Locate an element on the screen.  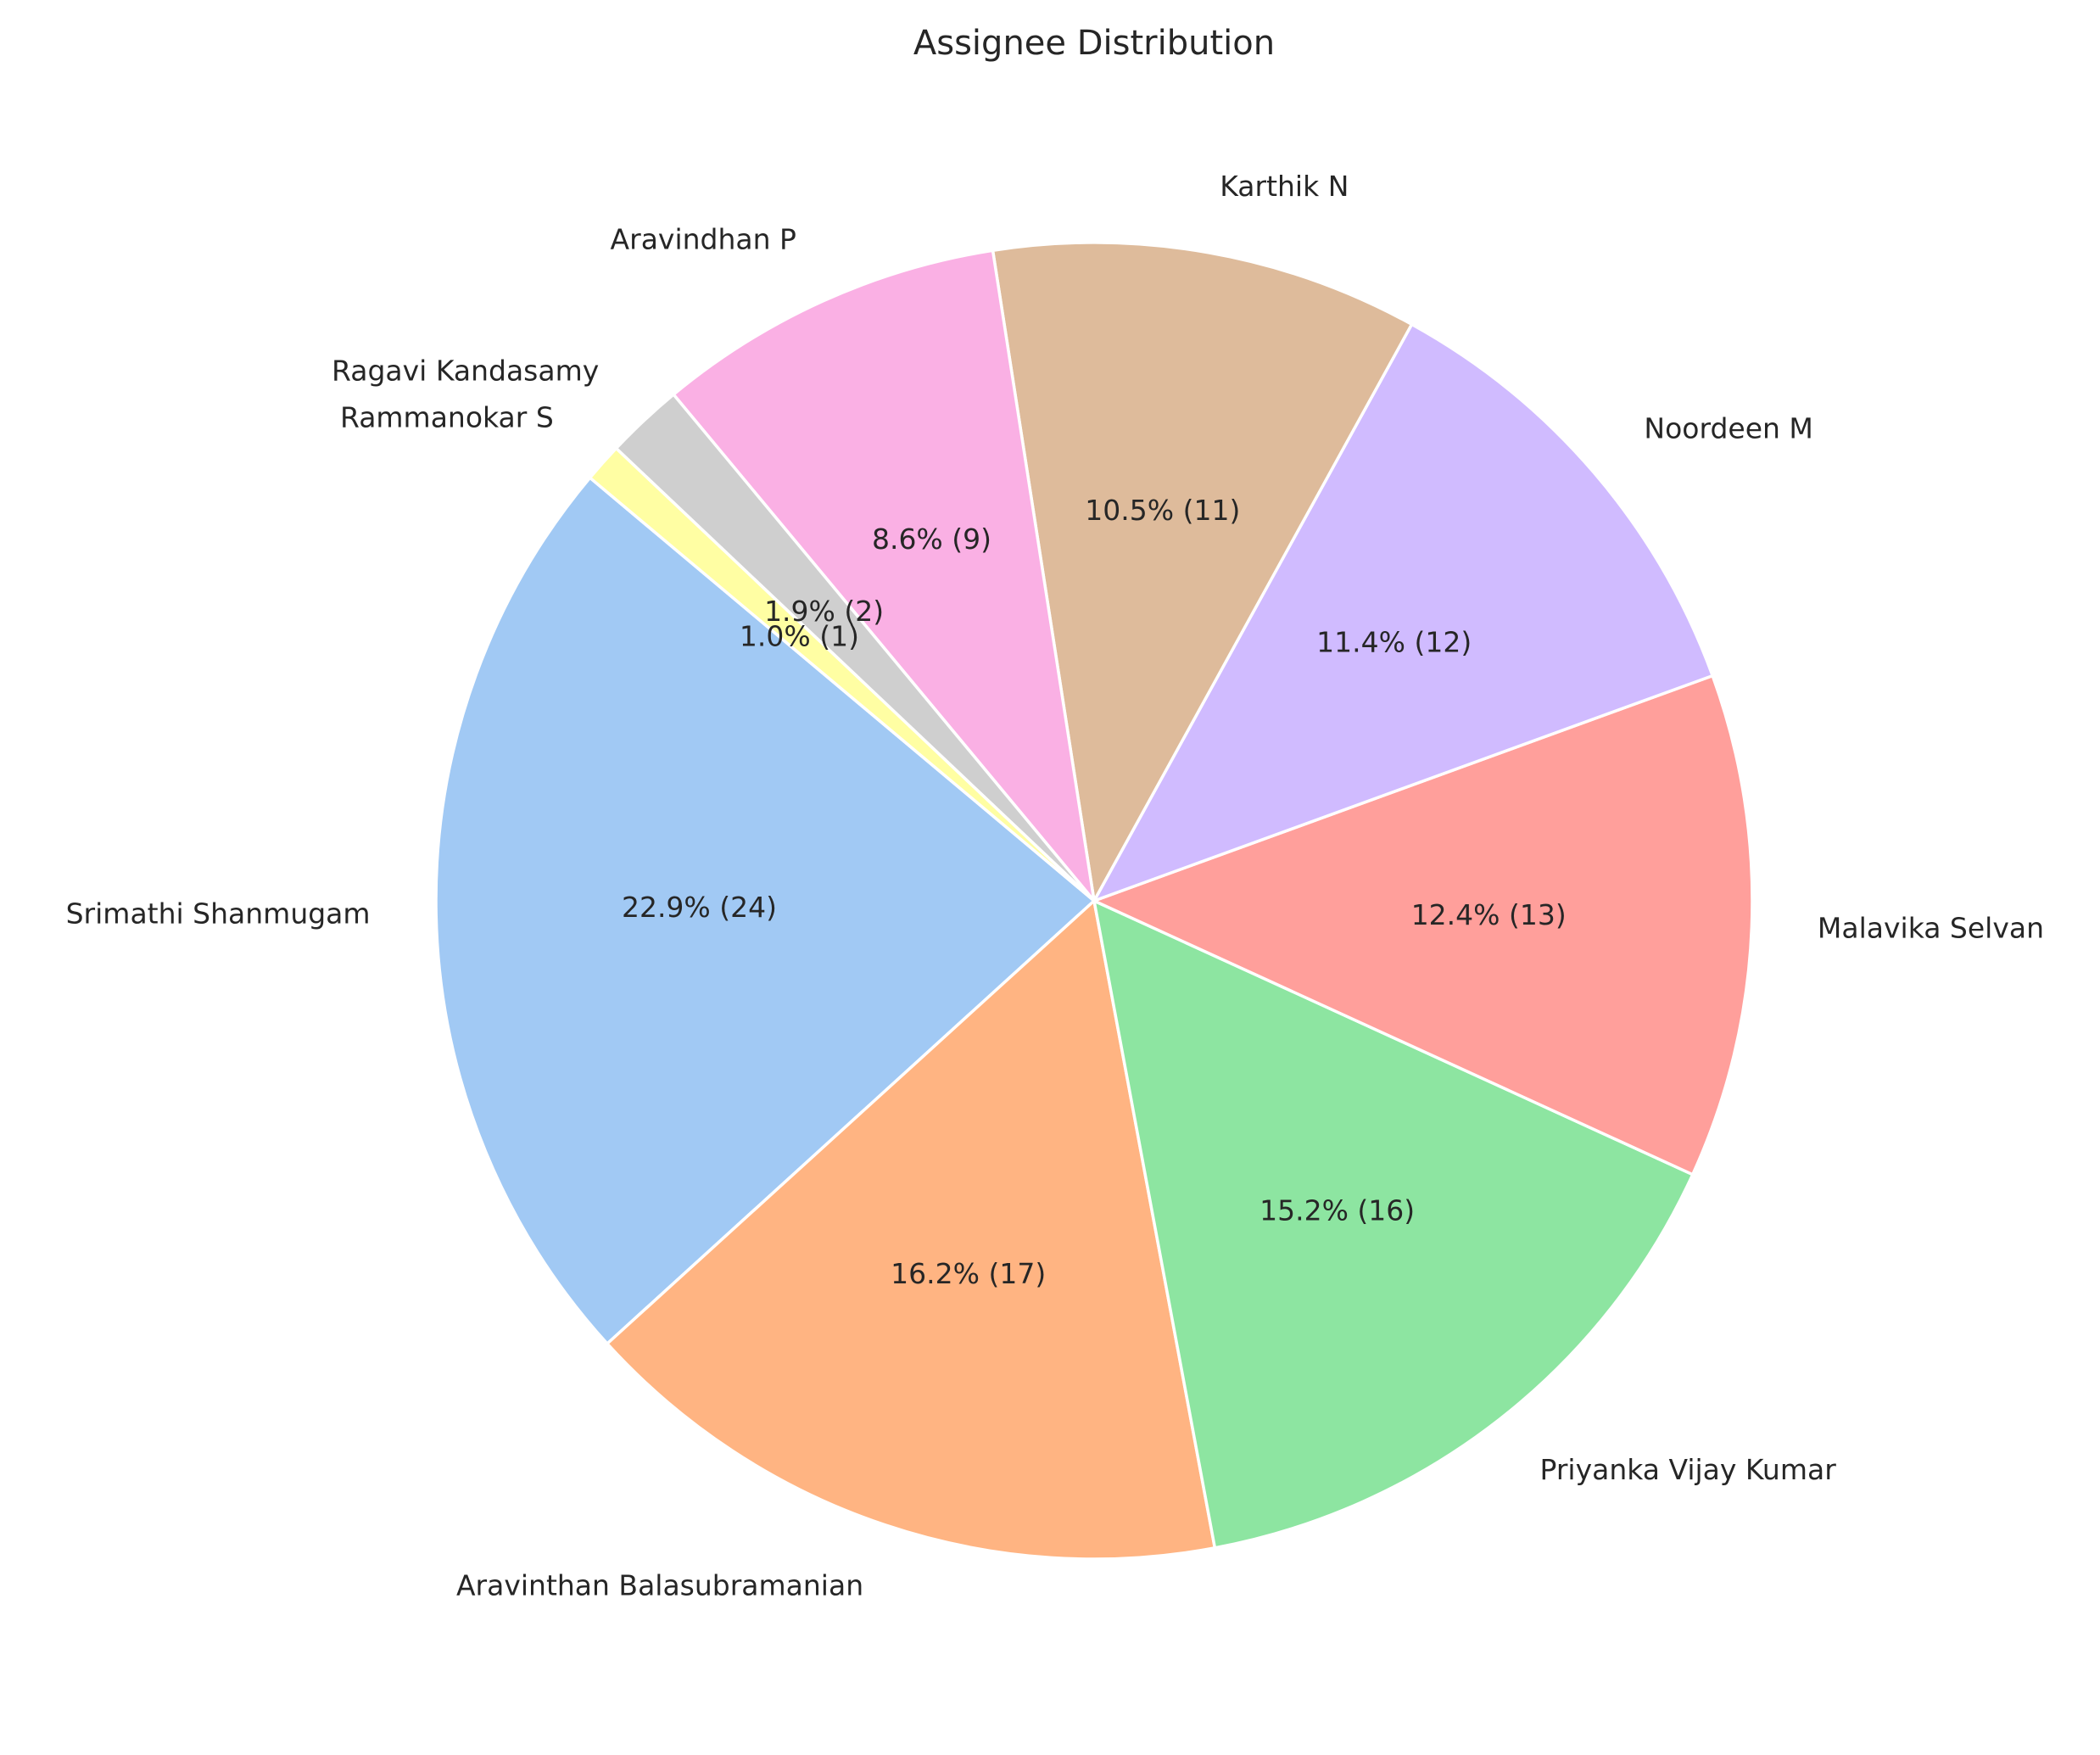
slice-pct-label-rammanokar-s: 1.0% (1) is located at coordinates (799, 637).